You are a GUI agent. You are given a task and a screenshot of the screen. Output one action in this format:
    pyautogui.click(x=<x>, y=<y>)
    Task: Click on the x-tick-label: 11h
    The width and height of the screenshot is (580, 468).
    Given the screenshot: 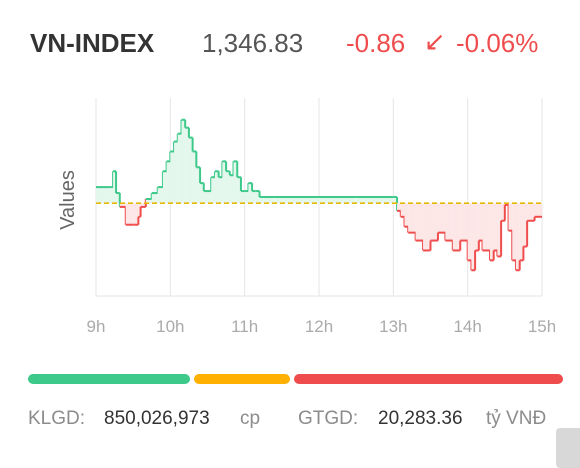 What is the action you would take?
    pyautogui.click(x=244, y=326)
    